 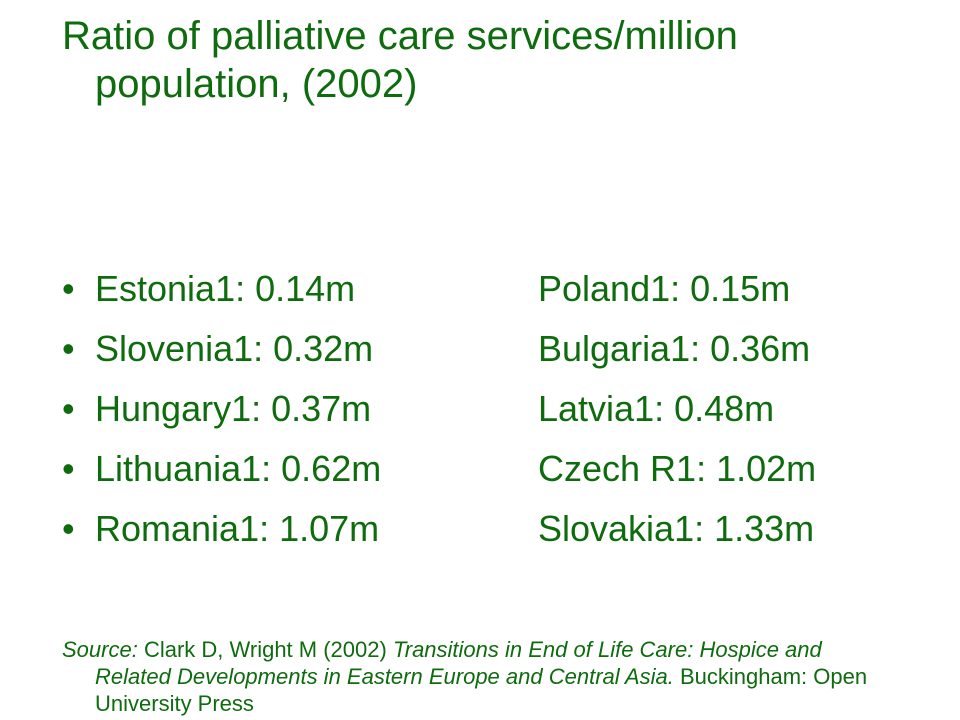 I want to click on bullet-item: • Hungary1: 0.37m Latvia1: 0.48m, so click(x=439, y=409).